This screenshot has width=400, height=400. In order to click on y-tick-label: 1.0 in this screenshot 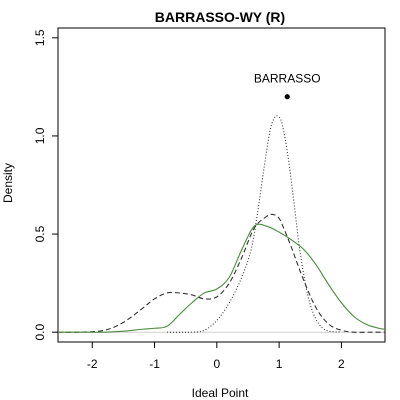, I will do `click(40, 135)`.